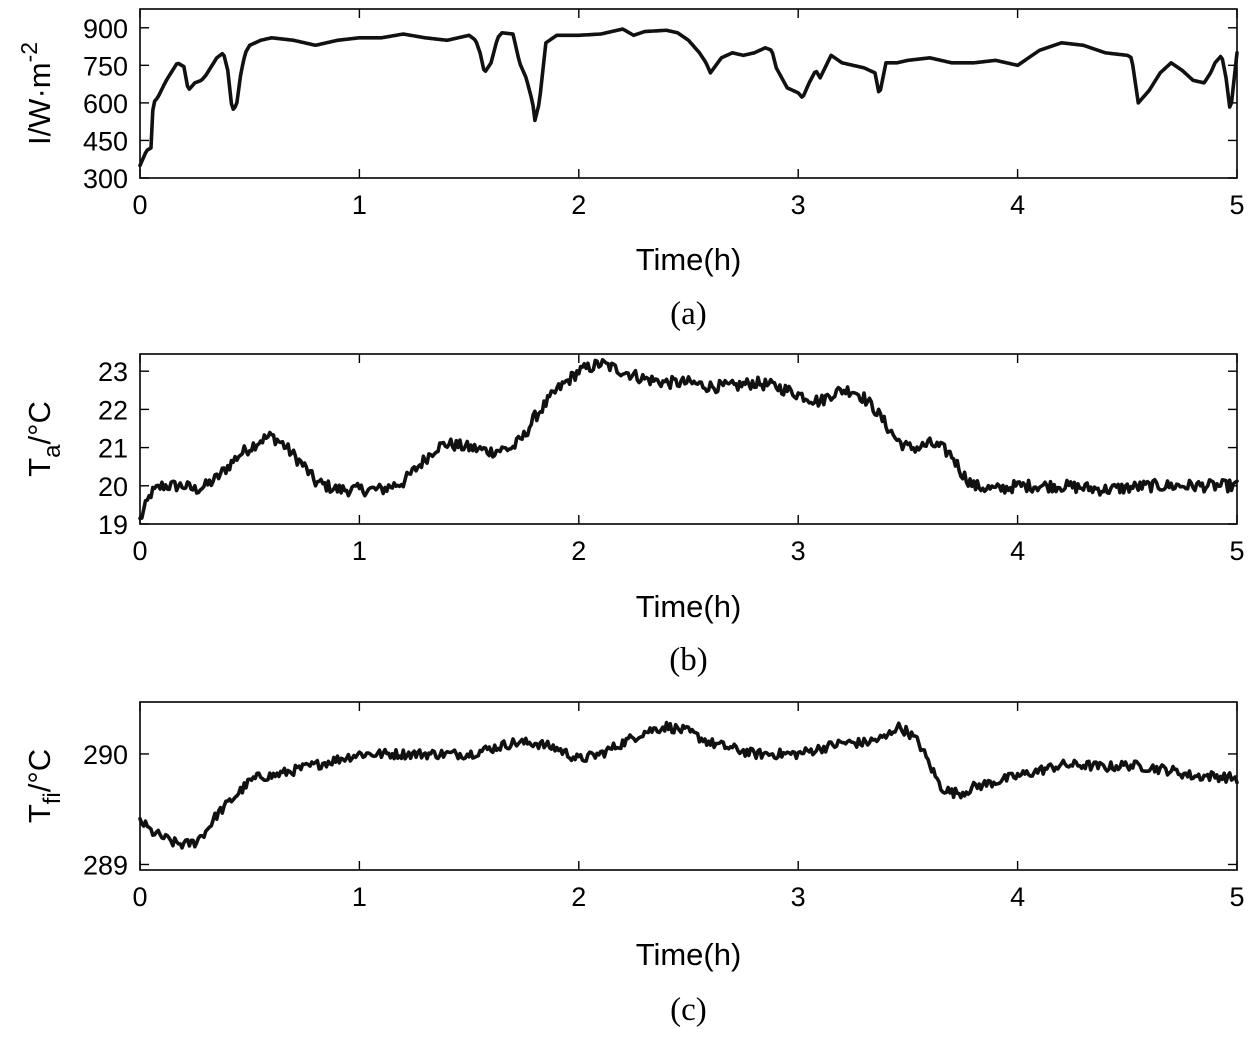  What do you see at coordinates (113, 410) in the screenshot?
I see `y-tick-label: 22` at bounding box center [113, 410].